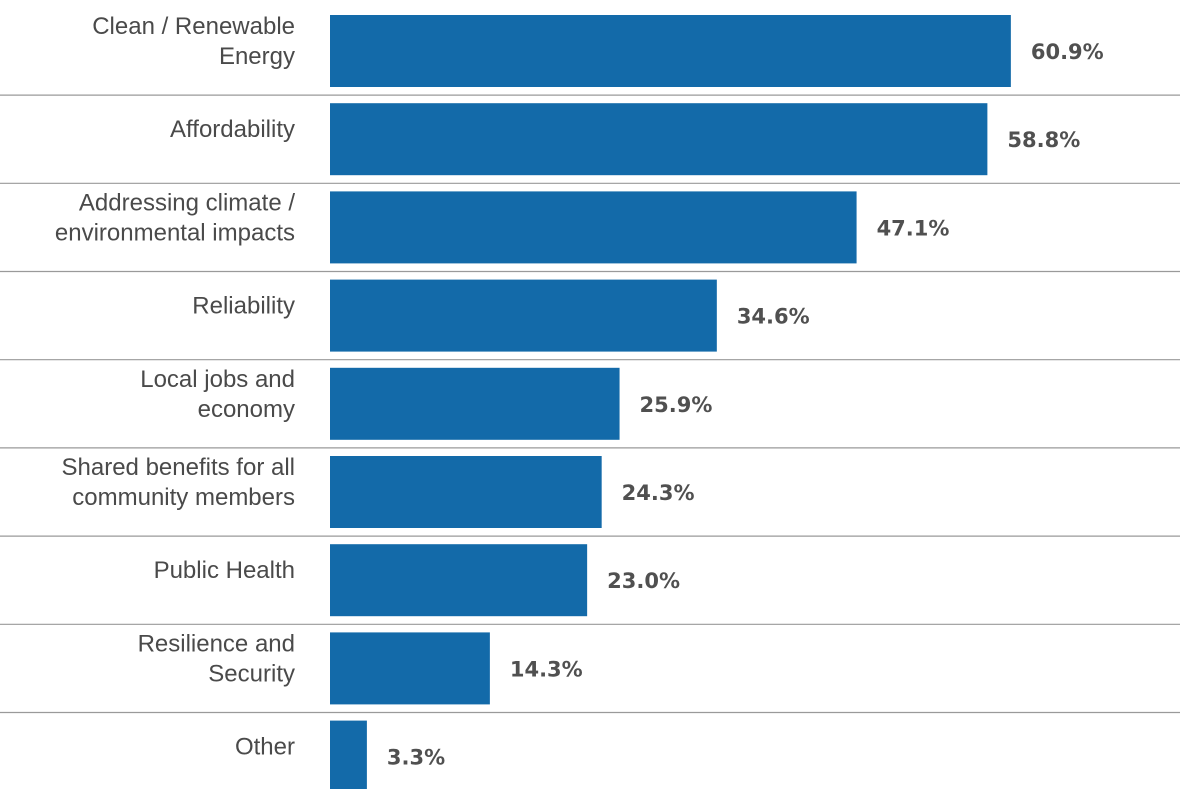  Describe the element at coordinates (773, 317) in the screenshot. I see `value-label-3: 34.6%` at that location.